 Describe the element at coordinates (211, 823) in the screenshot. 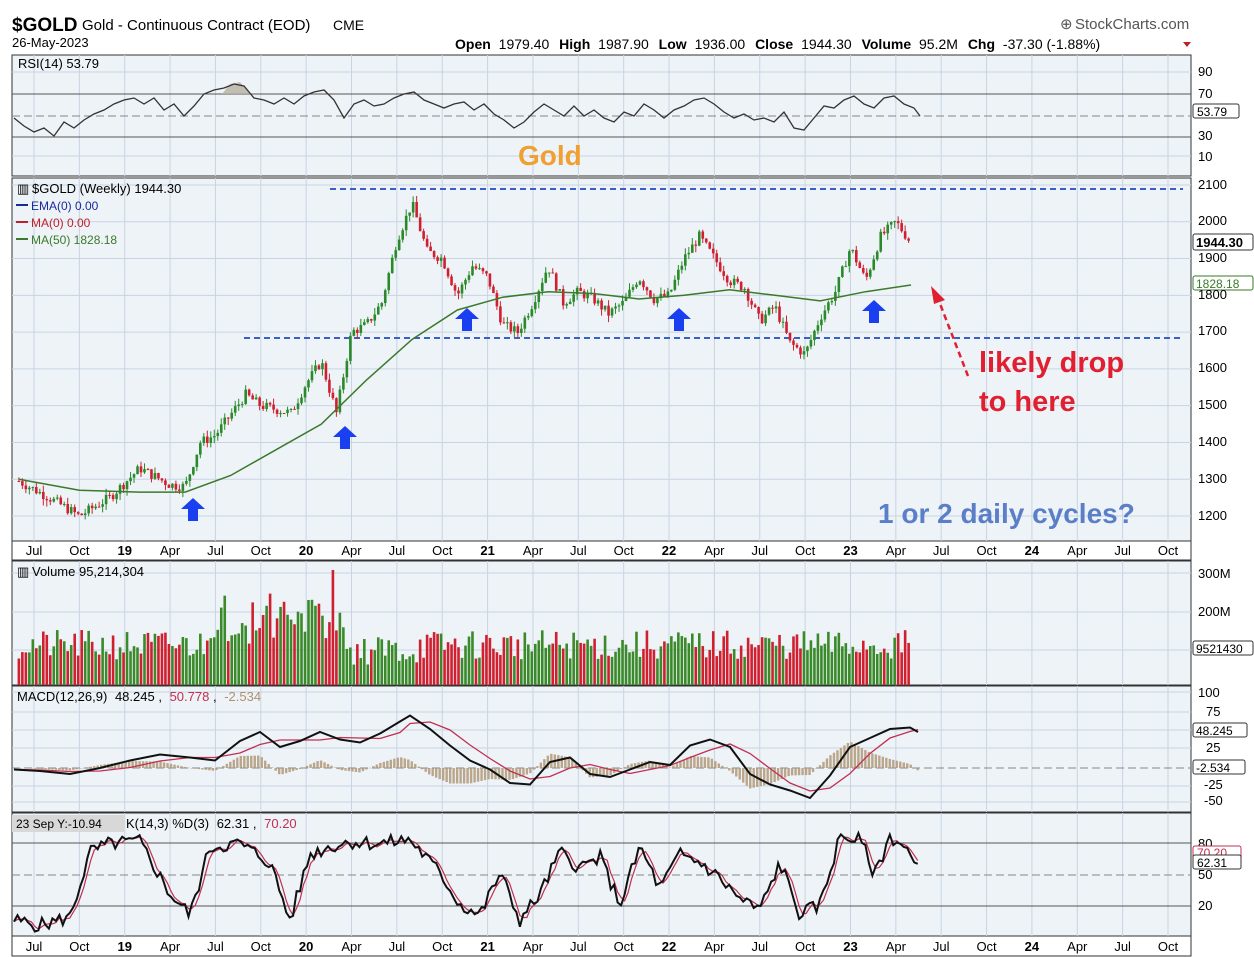

I see `stoch-label: K(14,3) %D(3) 62.31 , 70.20` at that location.